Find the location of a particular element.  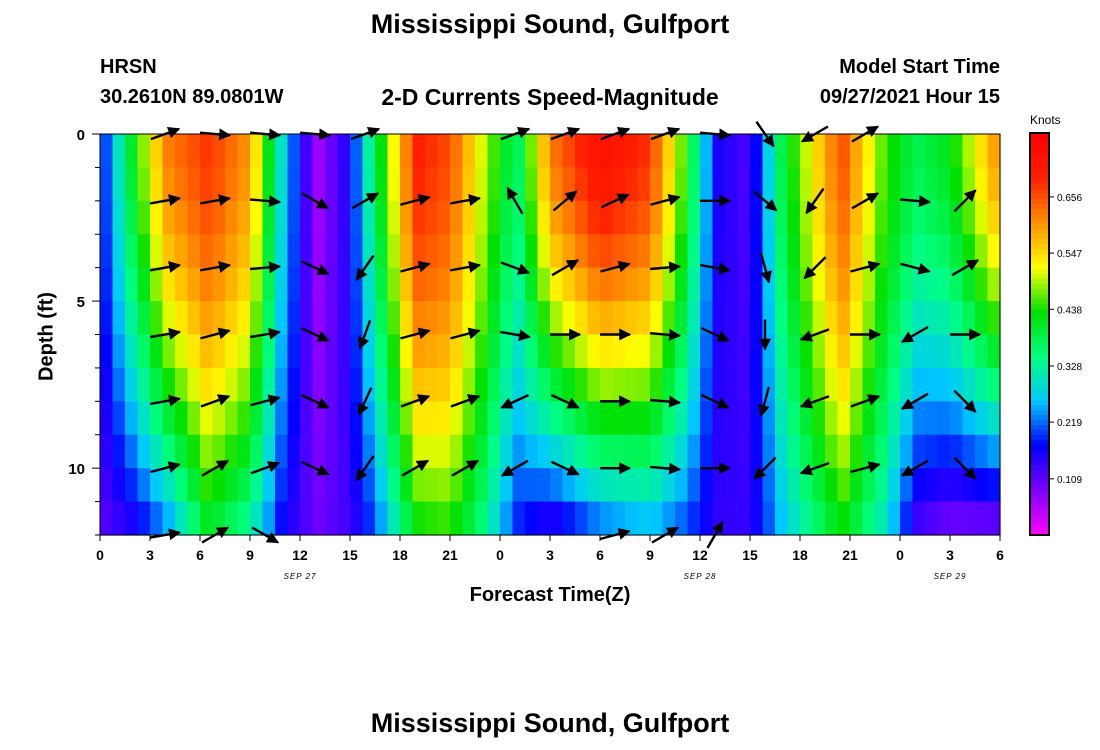

x-tick-label: 6 is located at coordinates (600, 555).